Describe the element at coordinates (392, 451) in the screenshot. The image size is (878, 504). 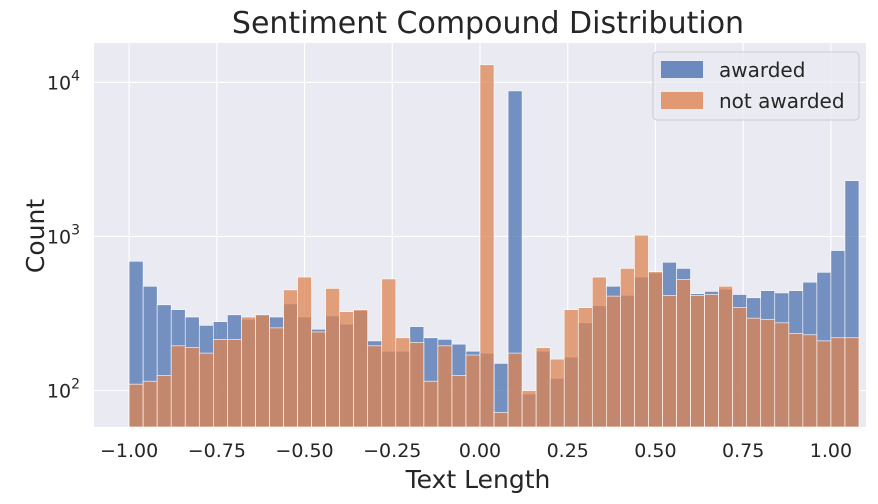
I see `x-tick-label: −0.25` at that location.